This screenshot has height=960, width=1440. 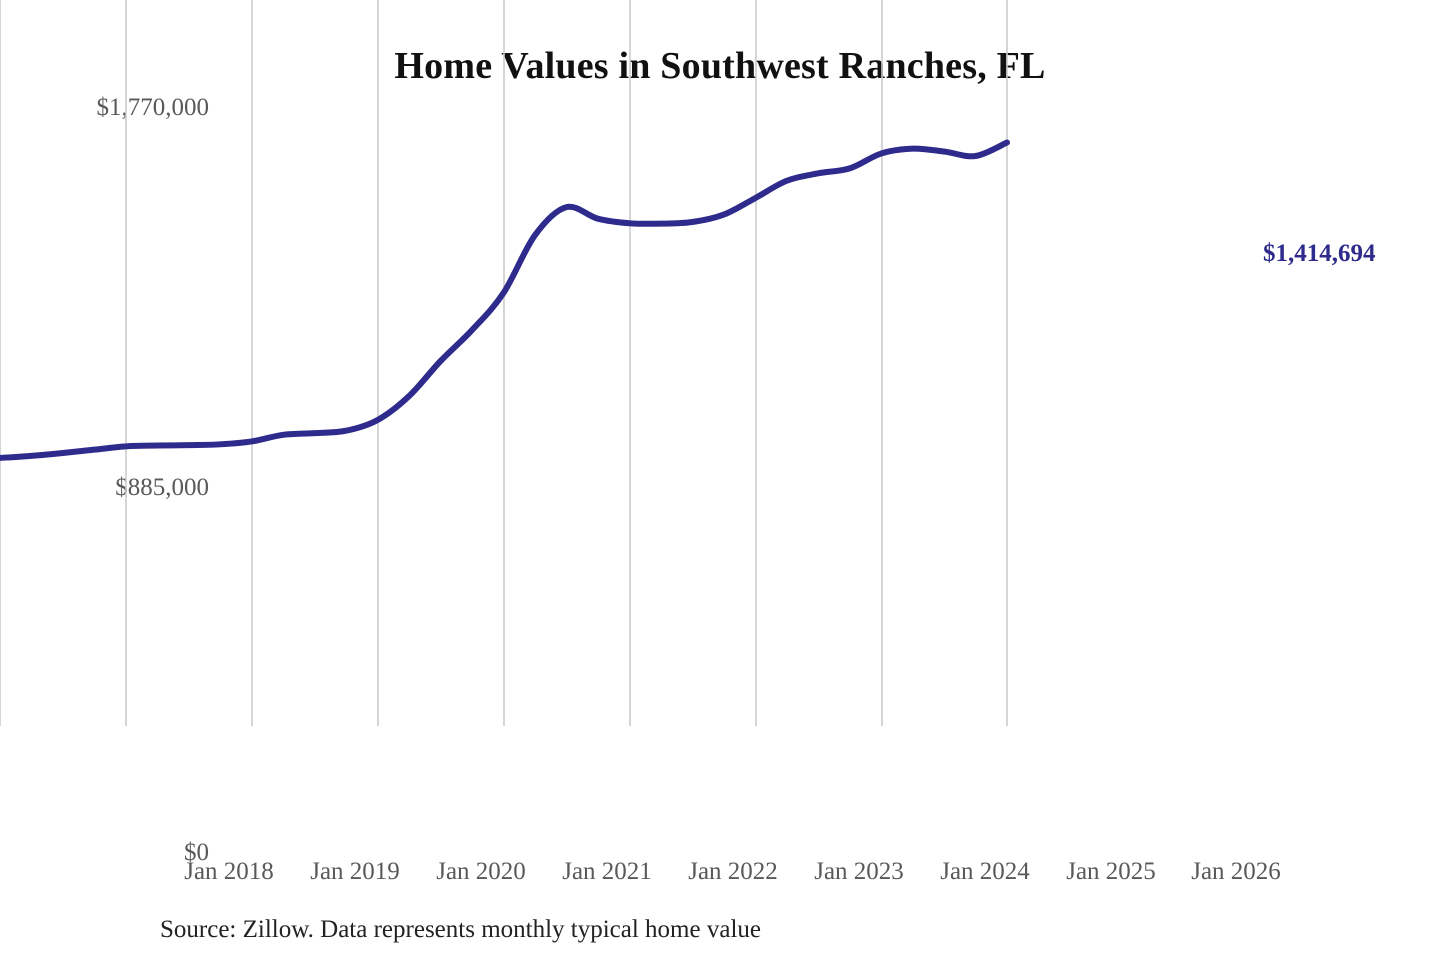 I want to click on page-title: Home Values in Southwest Ranches, FL, so click(x=720, y=66).